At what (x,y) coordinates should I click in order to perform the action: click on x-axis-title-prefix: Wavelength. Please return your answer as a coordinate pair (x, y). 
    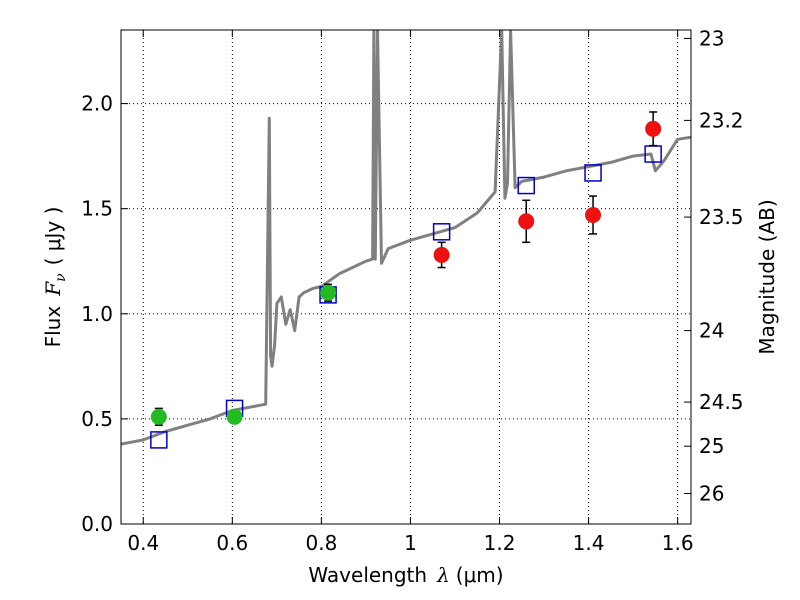
    Looking at the image, I should click on (367, 575).